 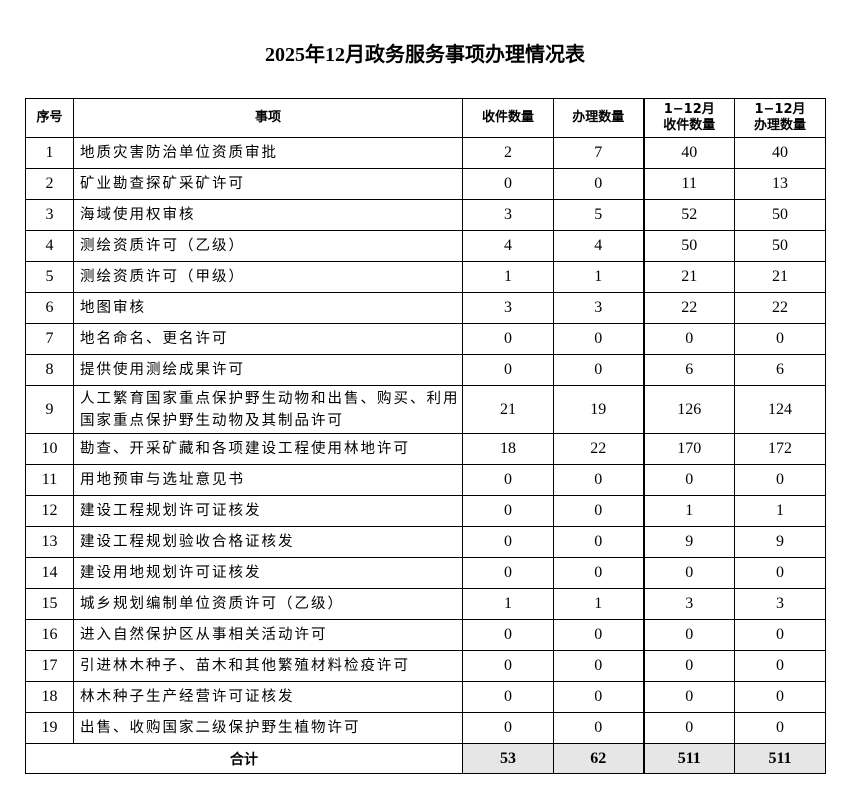 I want to click on row-done: 5, so click(x=598, y=215).